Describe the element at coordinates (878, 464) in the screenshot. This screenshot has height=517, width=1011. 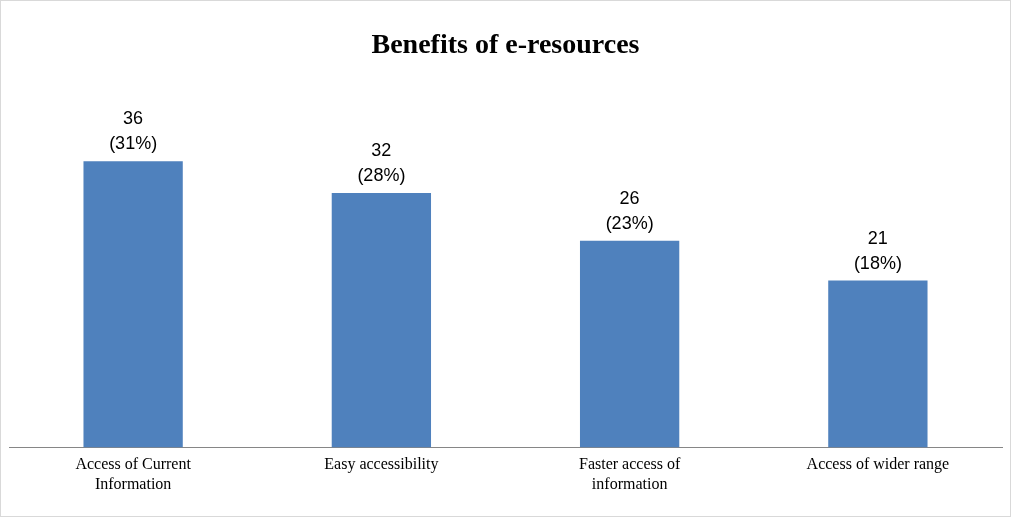
I see `x-tick-label: Access of wider range` at that location.